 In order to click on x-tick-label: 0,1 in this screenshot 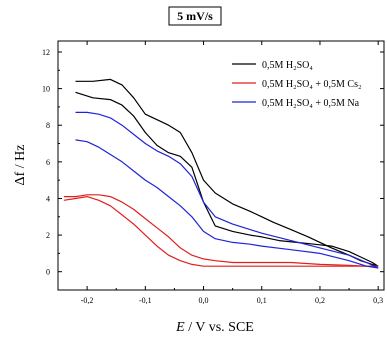, I will do `click(262, 300)`.